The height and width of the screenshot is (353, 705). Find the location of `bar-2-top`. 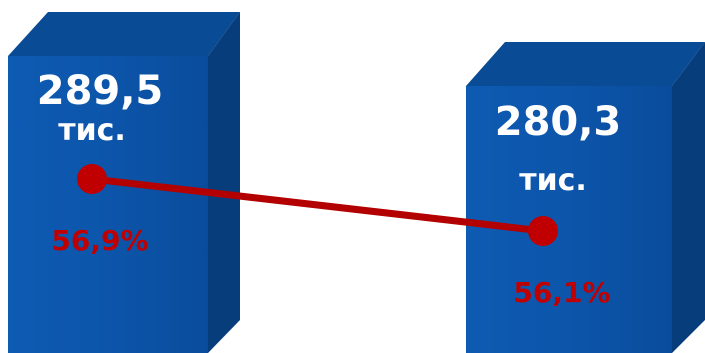

bar-2-top is located at coordinates (585, 64).